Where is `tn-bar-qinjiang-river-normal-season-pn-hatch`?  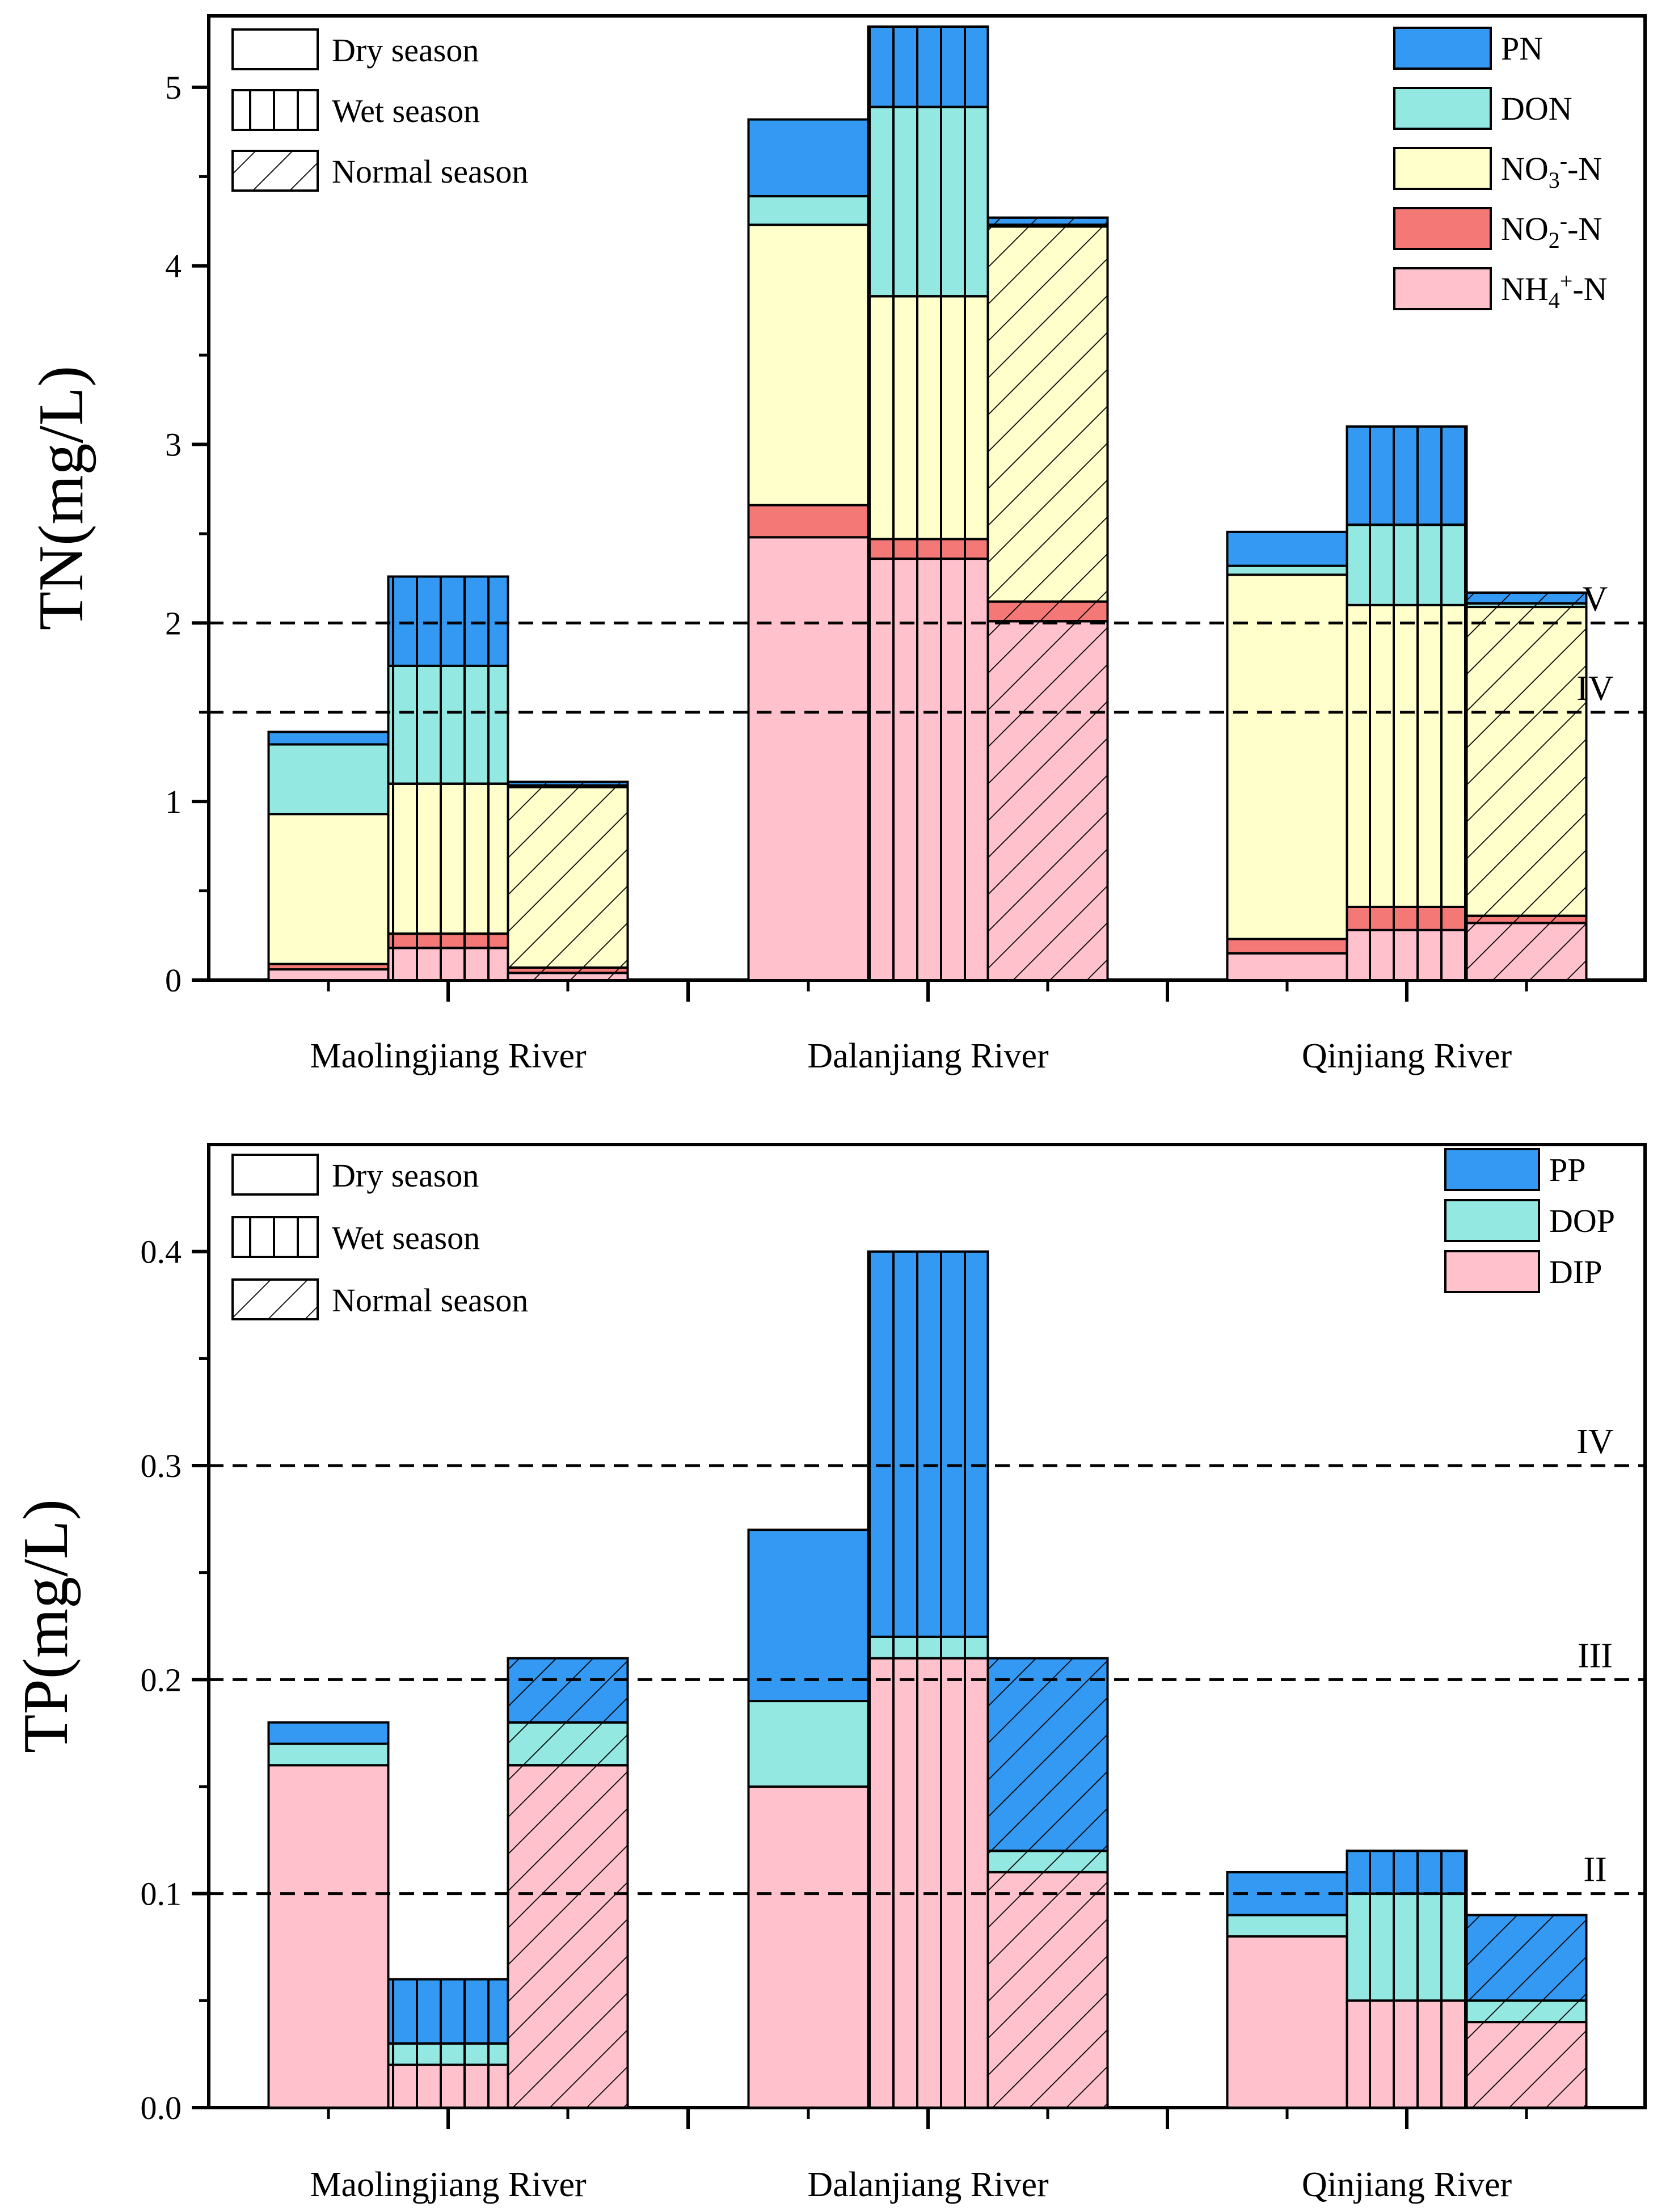
tn-bar-qinjiang-river-normal-season-pn-hatch is located at coordinates (1526, 598).